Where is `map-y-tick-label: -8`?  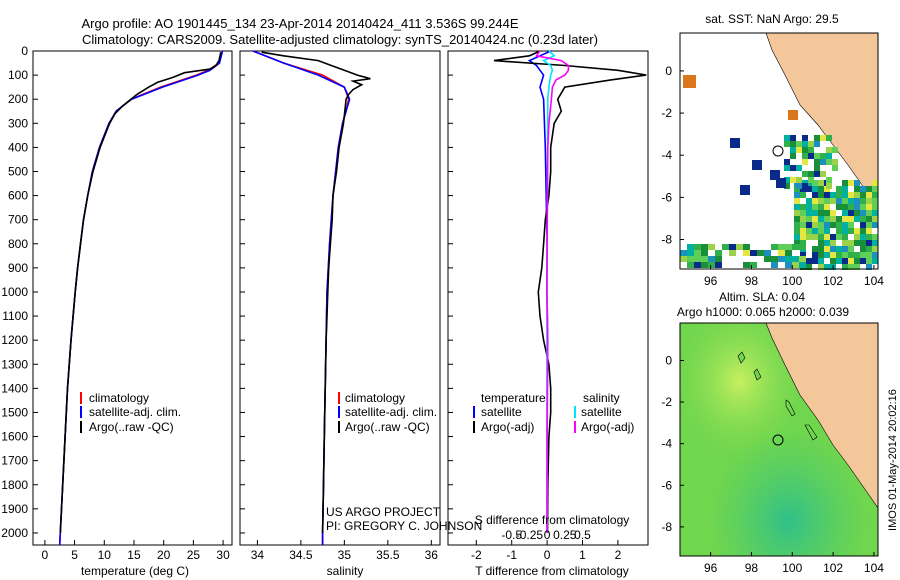 map-y-tick-label: -8 is located at coordinates (666, 240).